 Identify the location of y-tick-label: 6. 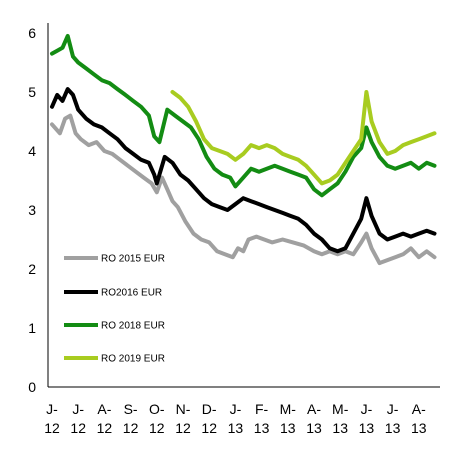
(32, 33).